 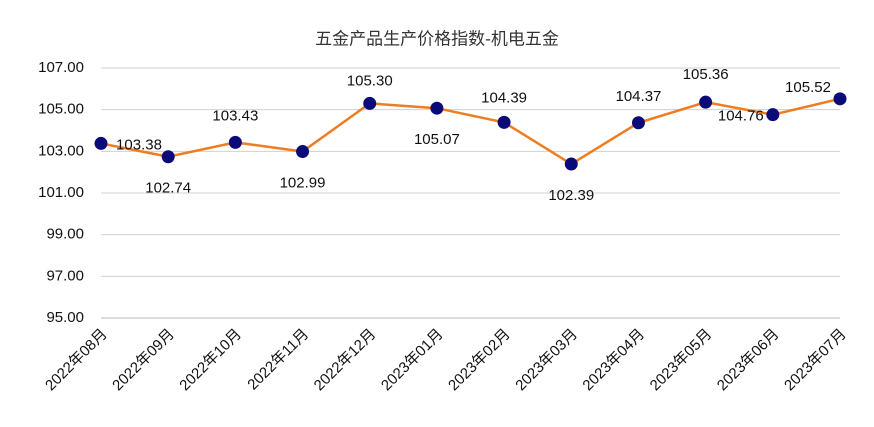 What do you see at coordinates (370, 80) in the screenshot?
I see `data-label: 105.30` at bounding box center [370, 80].